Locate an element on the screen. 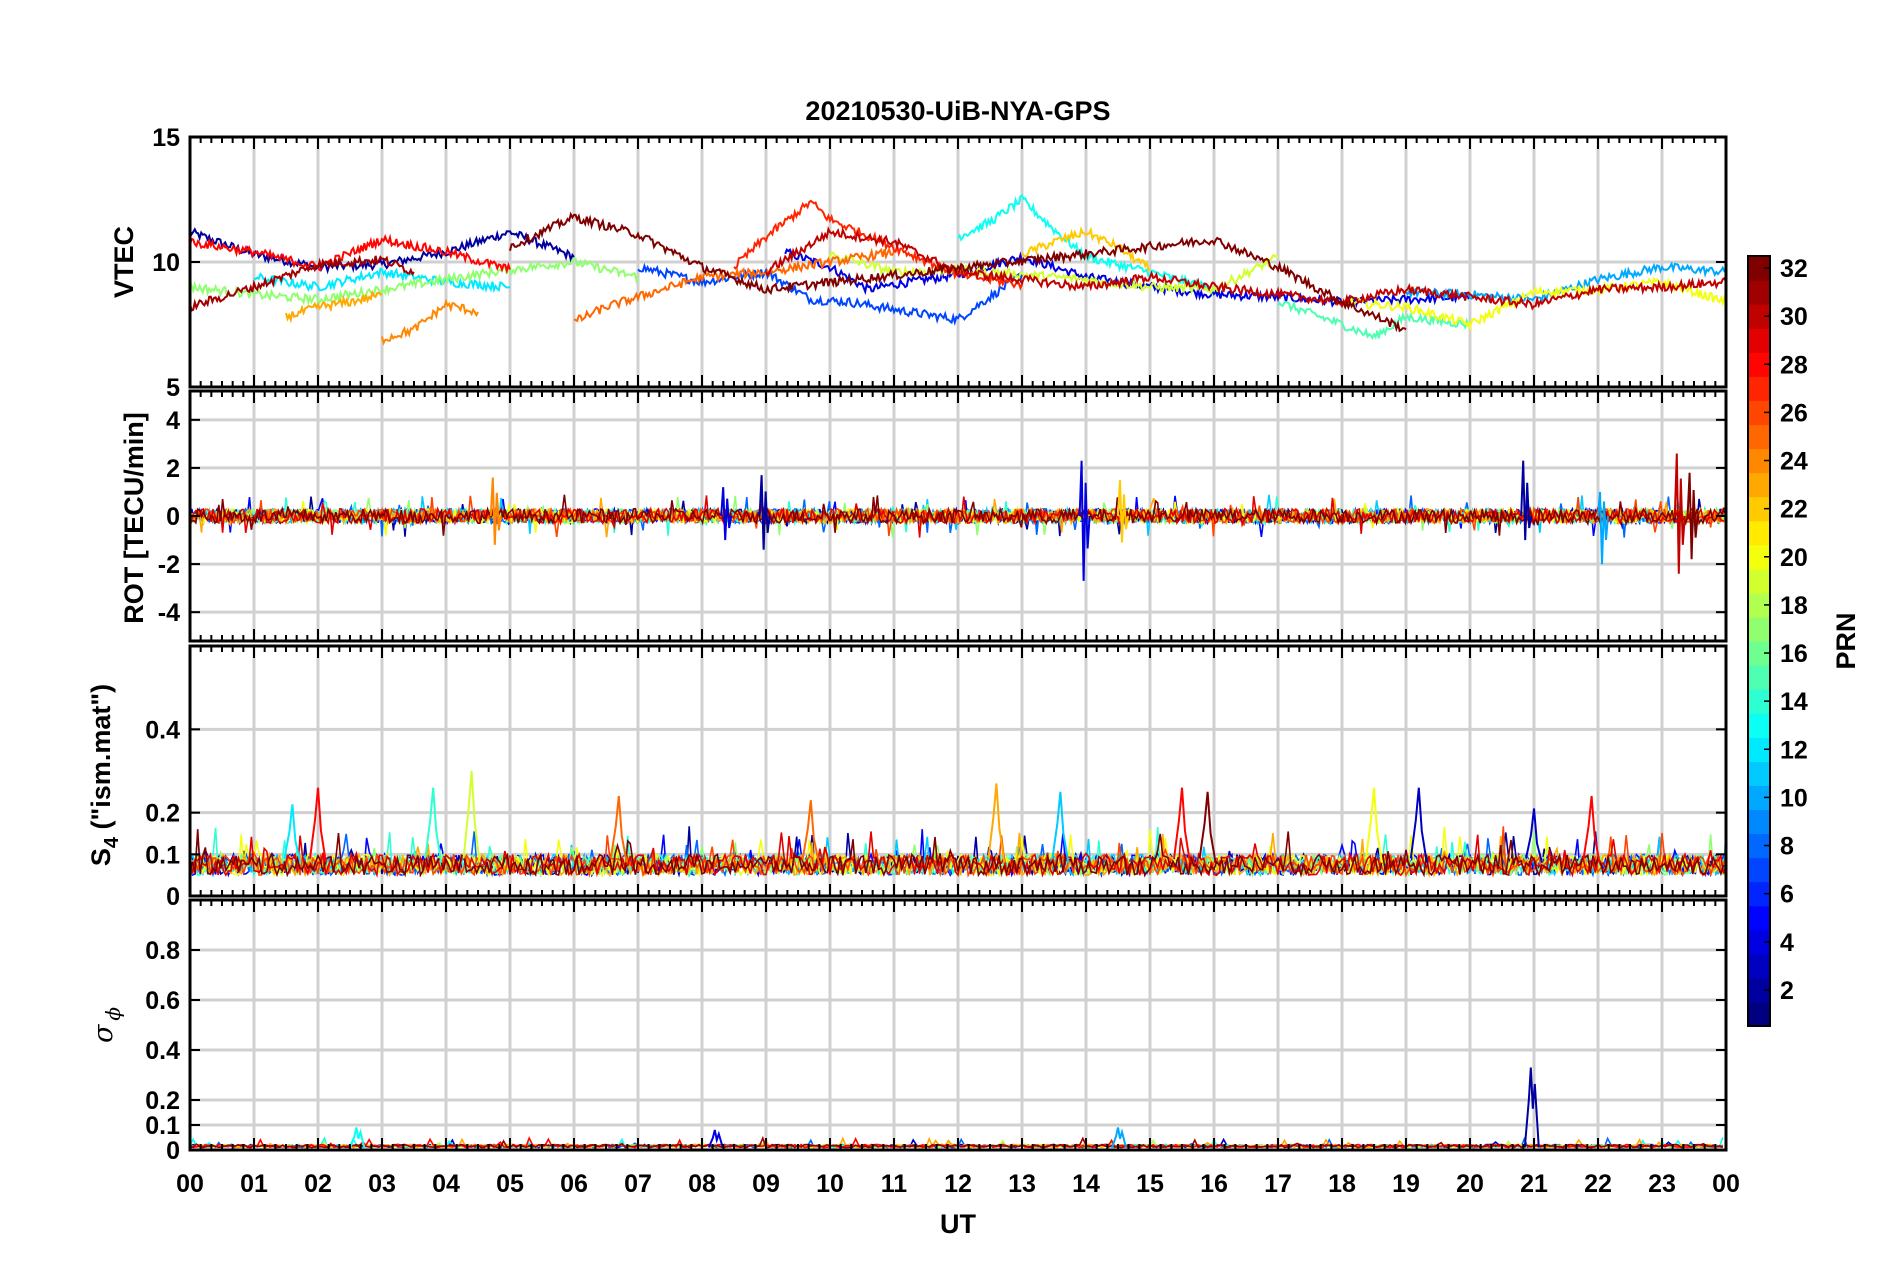 The image size is (1902, 1272). y-tick-label: 2 is located at coordinates (173, 469).